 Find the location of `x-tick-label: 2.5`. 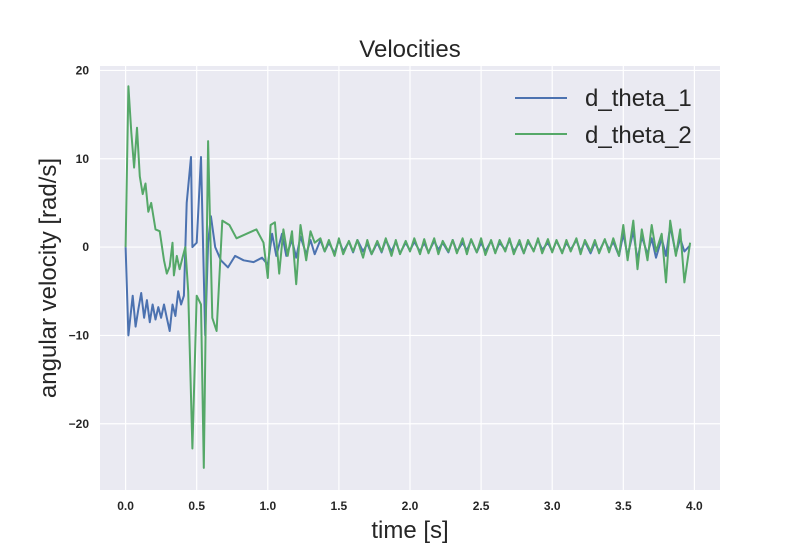

x-tick-label: 2.5 is located at coordinates (481, 506).